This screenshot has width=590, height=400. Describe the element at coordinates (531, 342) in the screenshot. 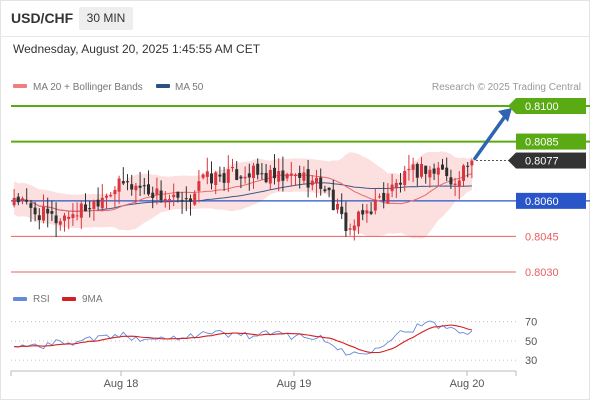

I see `rsi-tick-label: 50` at that location.